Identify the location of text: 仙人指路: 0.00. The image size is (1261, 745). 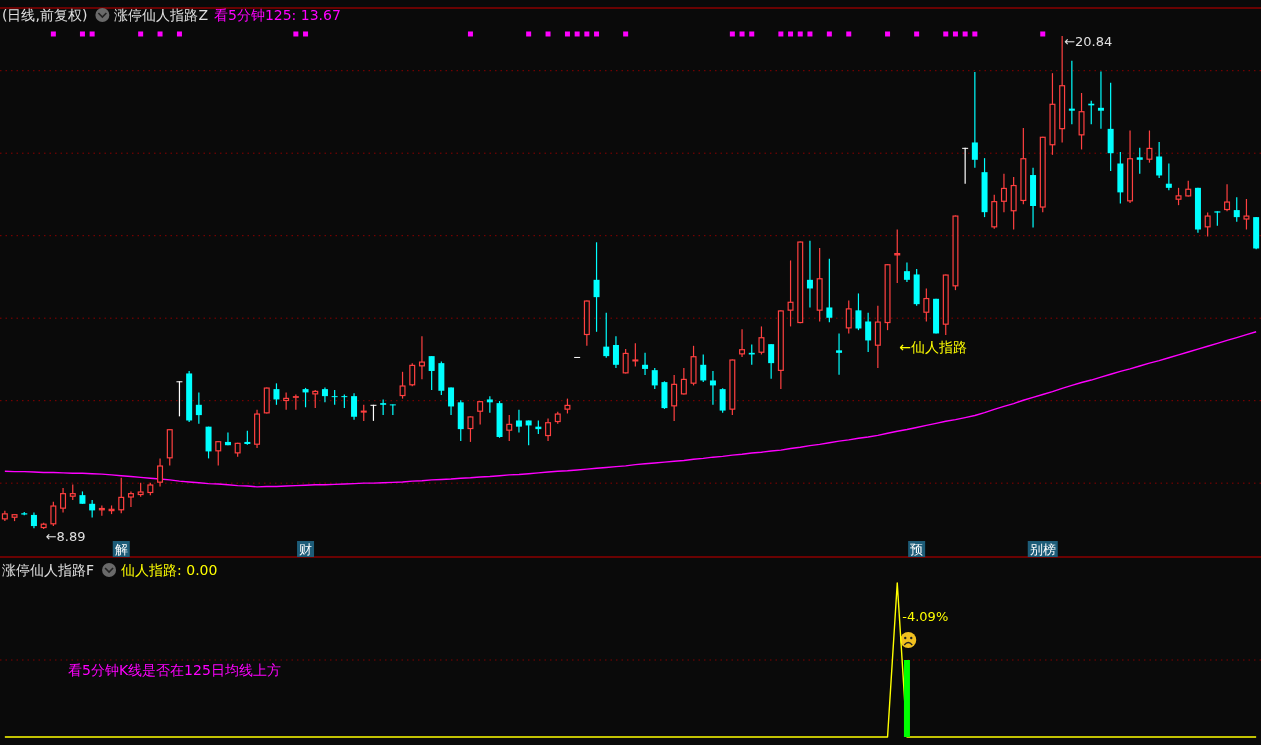
(169, 570).